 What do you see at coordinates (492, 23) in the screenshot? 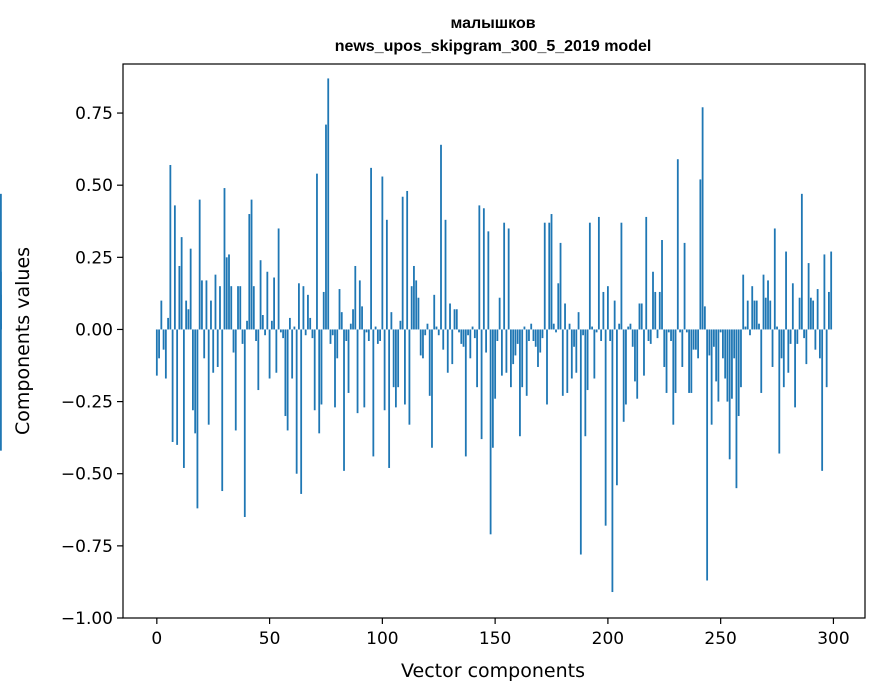
I see `chart-title: малышков` at bounding box center [492, 23].